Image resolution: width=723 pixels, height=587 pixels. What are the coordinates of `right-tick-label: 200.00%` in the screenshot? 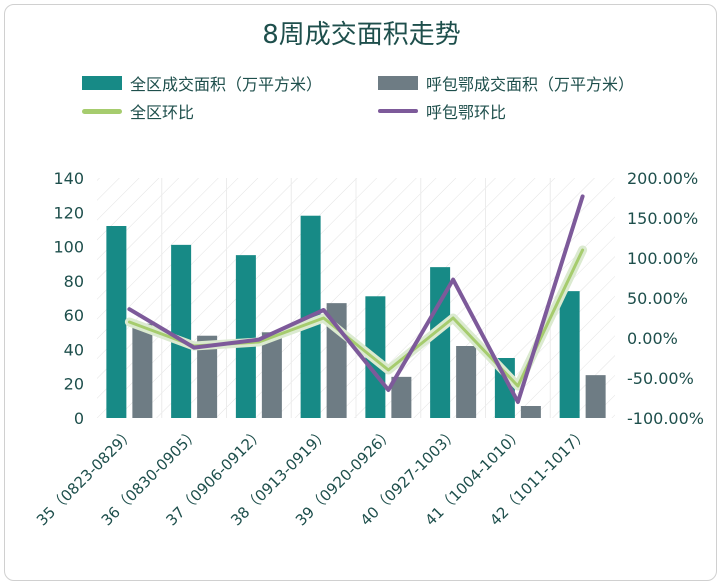 It's located at (662, 178).